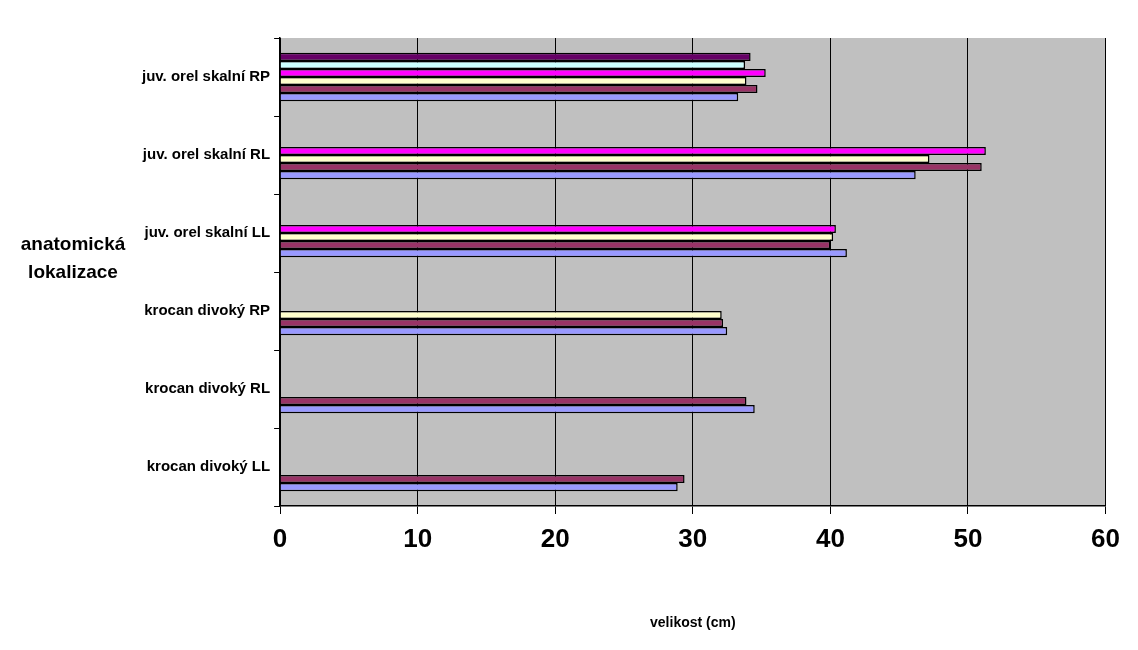 This screenshot has height=650, width=1138. I want to click on x-tick-label: 40, so click(830, 537).